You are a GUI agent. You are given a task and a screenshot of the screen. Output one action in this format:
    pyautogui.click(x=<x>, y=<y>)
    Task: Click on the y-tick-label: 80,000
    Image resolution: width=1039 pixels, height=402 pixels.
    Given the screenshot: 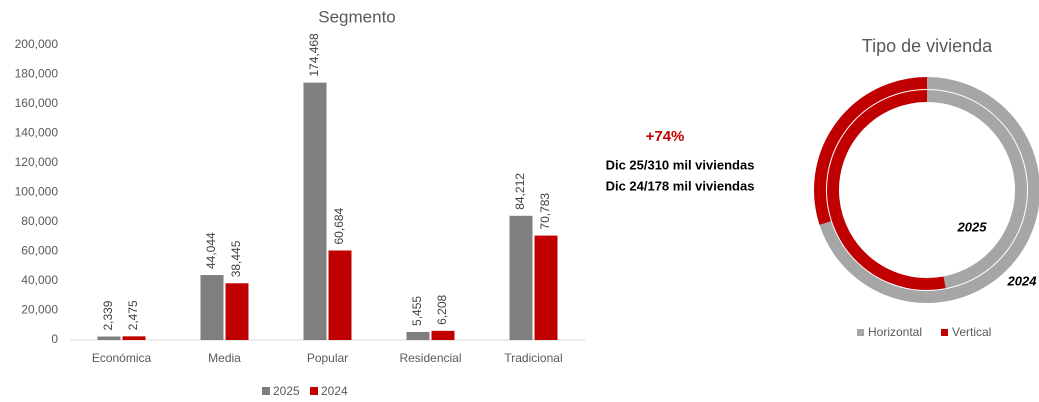 What is the action you would take?
    pyautogui.click(x=39, y=221)
    